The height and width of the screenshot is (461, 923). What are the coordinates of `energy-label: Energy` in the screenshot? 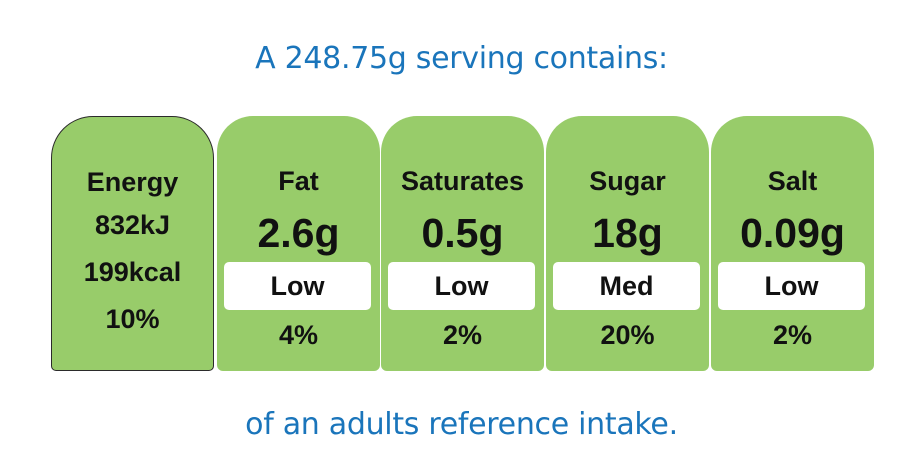 It's located at (132, 182).